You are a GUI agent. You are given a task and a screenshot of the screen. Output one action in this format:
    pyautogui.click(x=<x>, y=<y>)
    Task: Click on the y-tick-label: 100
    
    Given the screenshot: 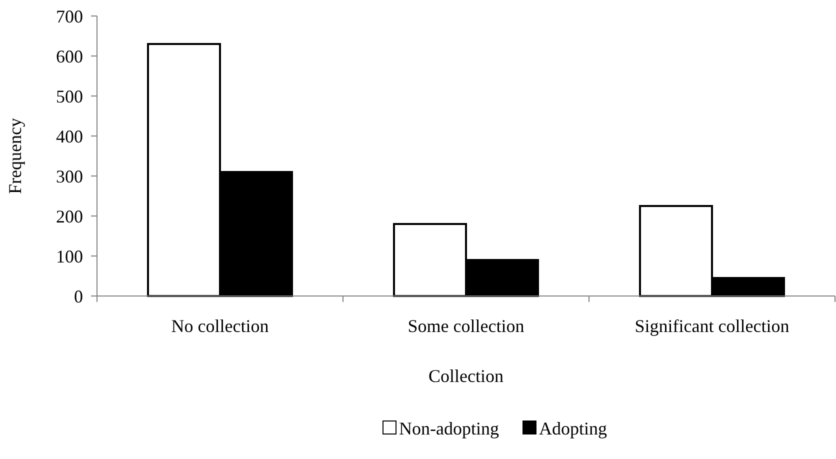 What is the action you would take?
    pyautogui.click(x=69, y=256)
    